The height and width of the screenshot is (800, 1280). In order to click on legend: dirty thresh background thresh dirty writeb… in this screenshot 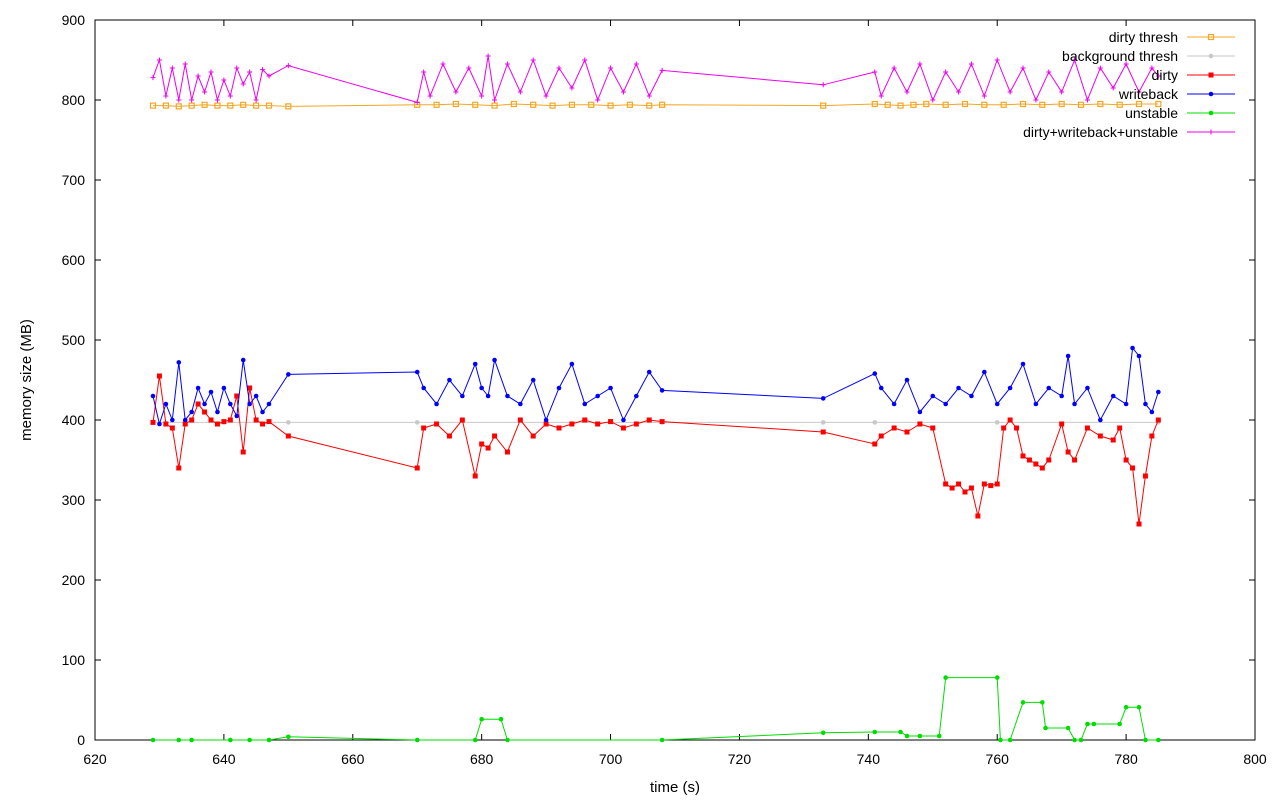, I will do `click(1129, 84)`.